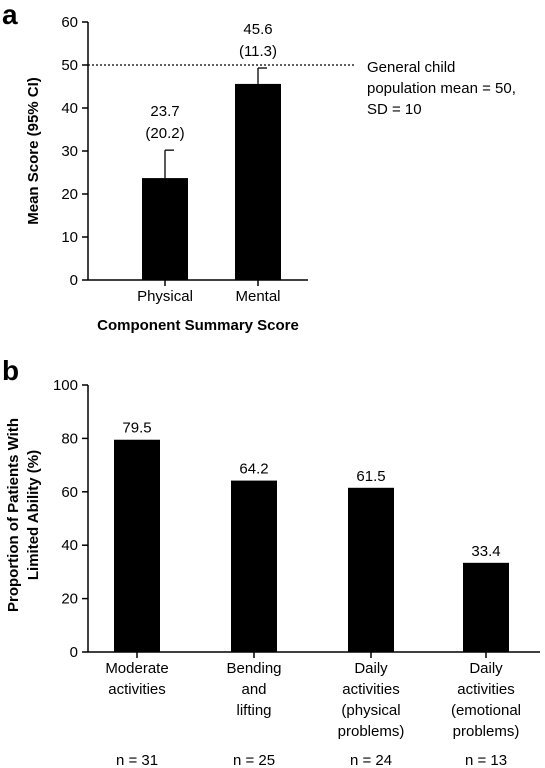  What do you see at coordinates (370, 710) in the screenshot?
I see `x-tick-label: (physical` at bounding box center [370, 710].